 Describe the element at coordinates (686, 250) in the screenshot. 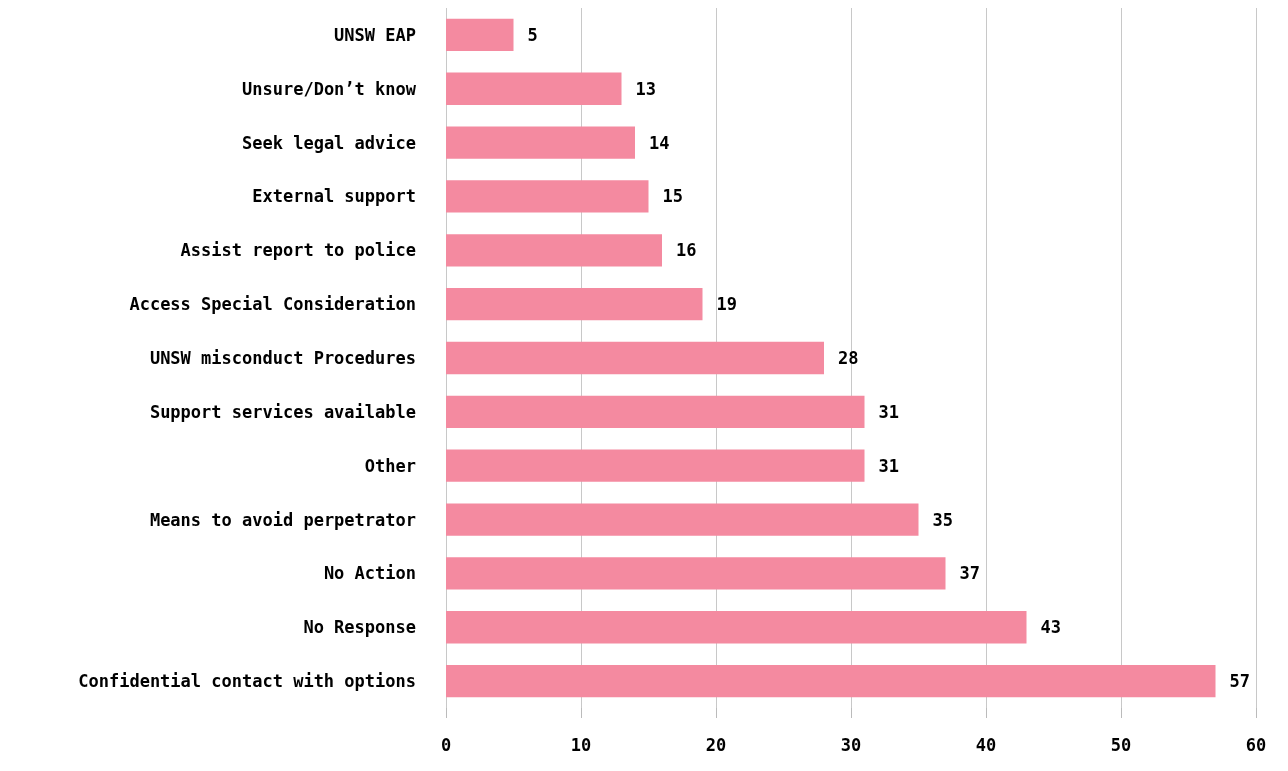

I see `data-label: 16` at that location.